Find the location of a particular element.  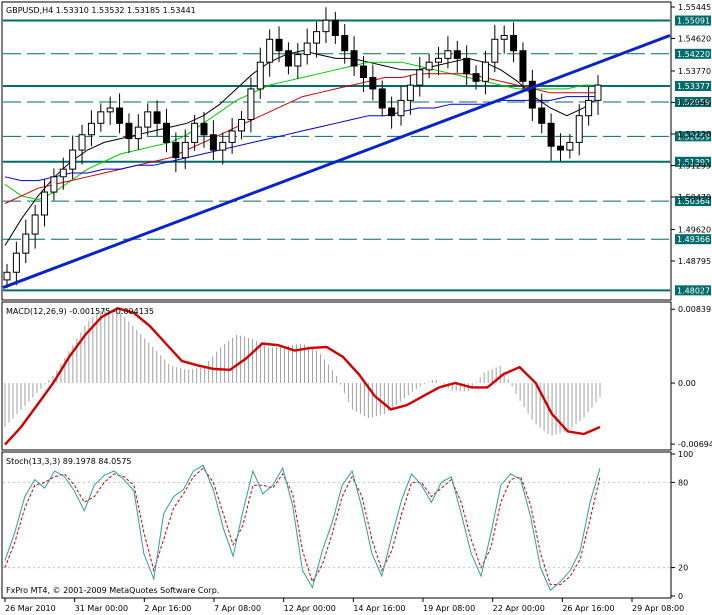

time-tick-label: 26 Mar 2010 is located at coordinates (30, 608).